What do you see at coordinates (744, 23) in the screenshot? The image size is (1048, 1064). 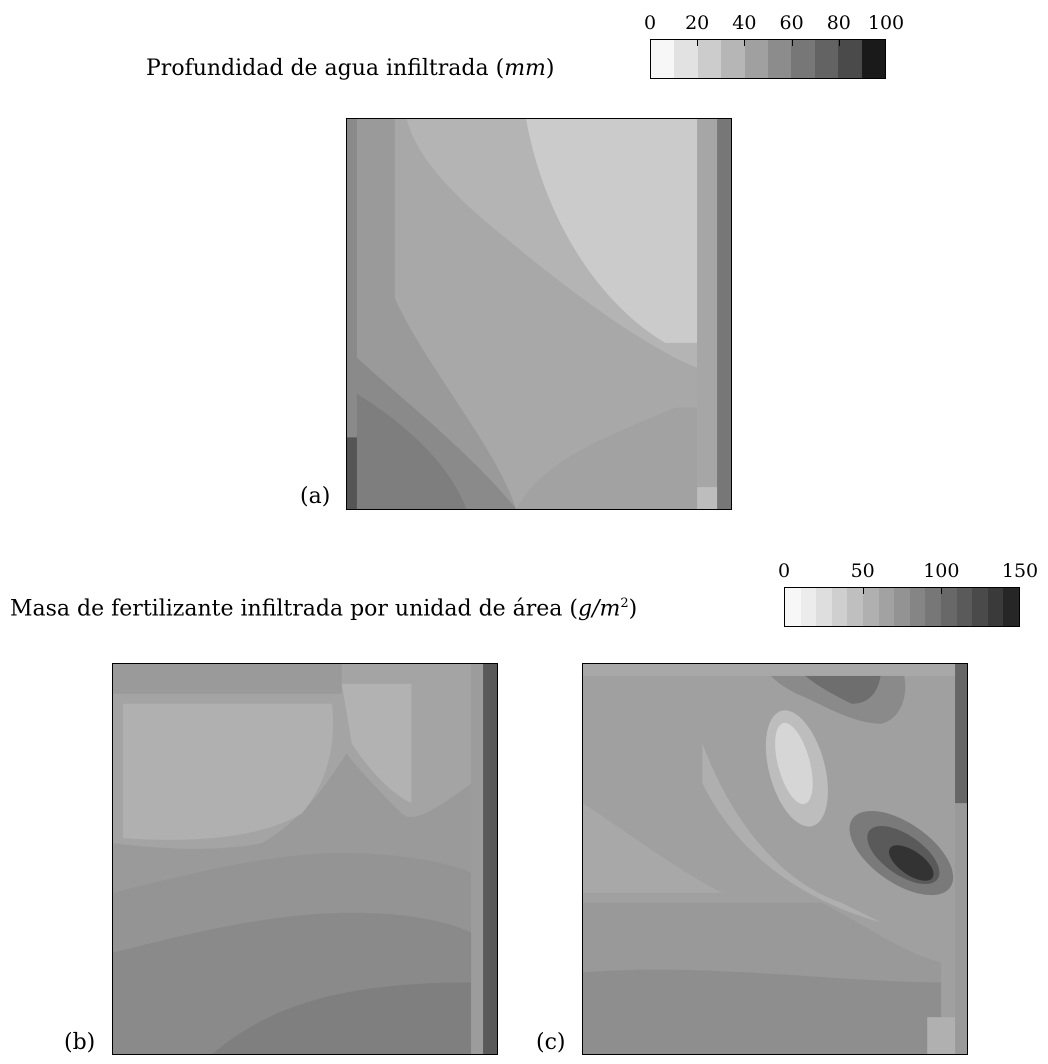 I see `colorbar-tick-label: 40` at bounding box center [744, 23].